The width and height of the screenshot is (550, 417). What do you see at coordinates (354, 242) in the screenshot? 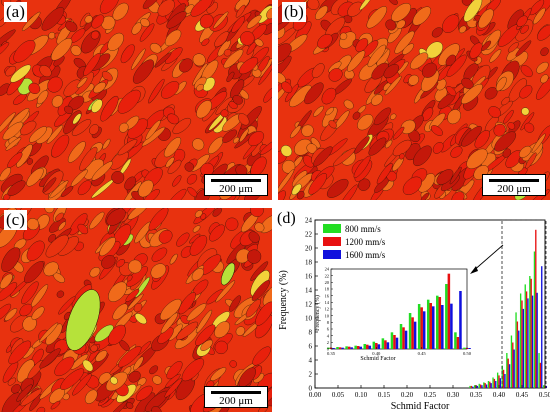
I see `chart-legend: 800 mm/s 1200 mm/s 1600 mm/s` at bounding box center [354, 242].